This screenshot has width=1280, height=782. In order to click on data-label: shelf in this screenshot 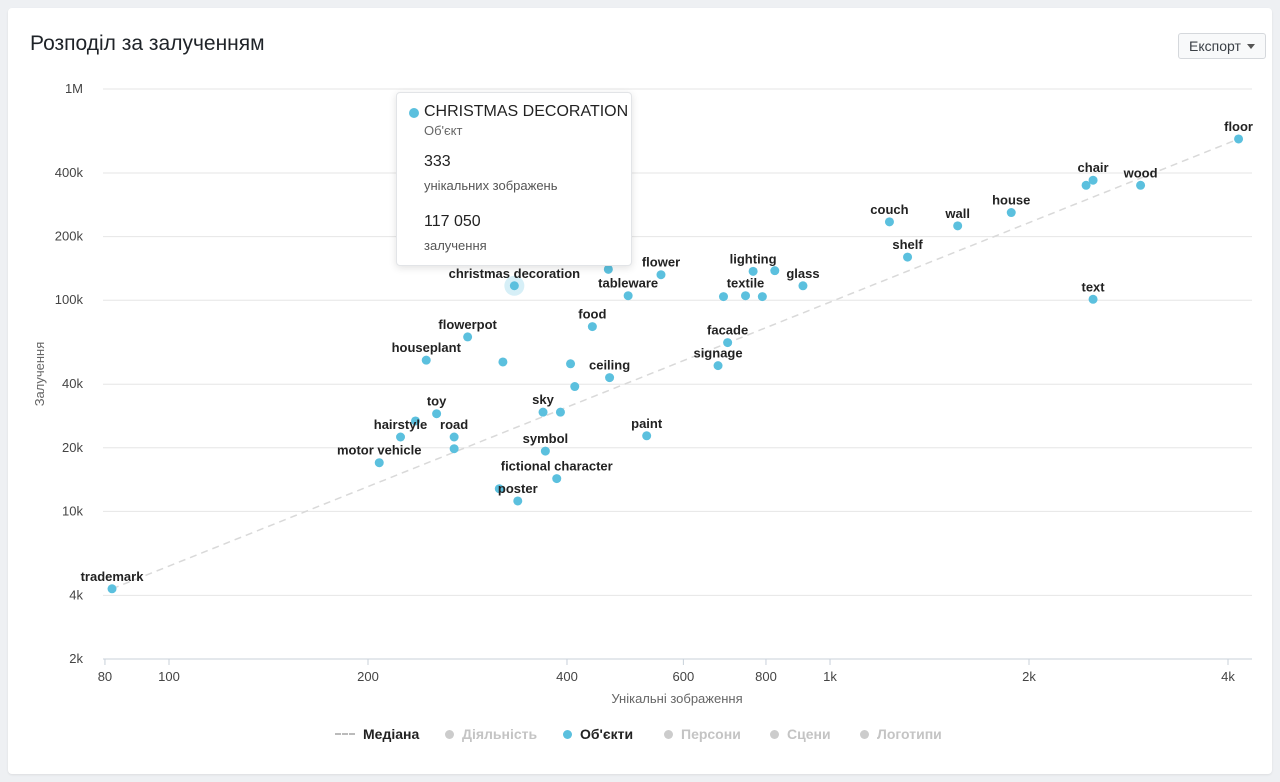, I will do `click(907, 244)`.